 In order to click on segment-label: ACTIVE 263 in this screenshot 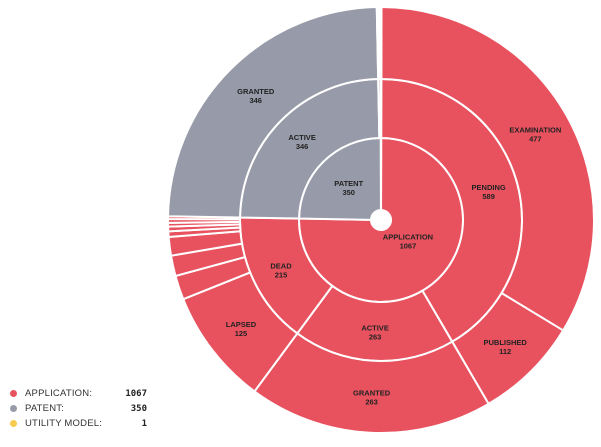, I will do `click(375, 332)`.